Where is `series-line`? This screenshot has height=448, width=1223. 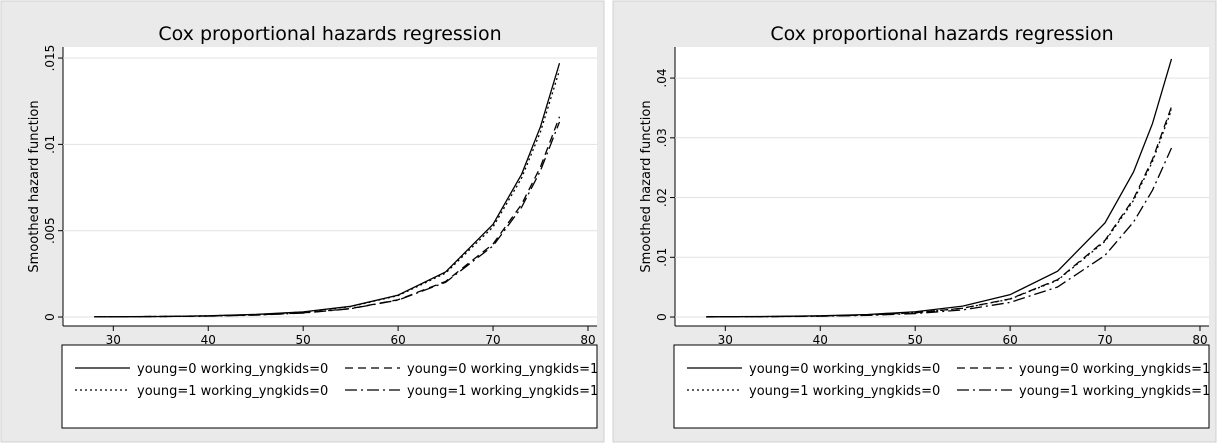
series-line is located at coordinates (939, 232).